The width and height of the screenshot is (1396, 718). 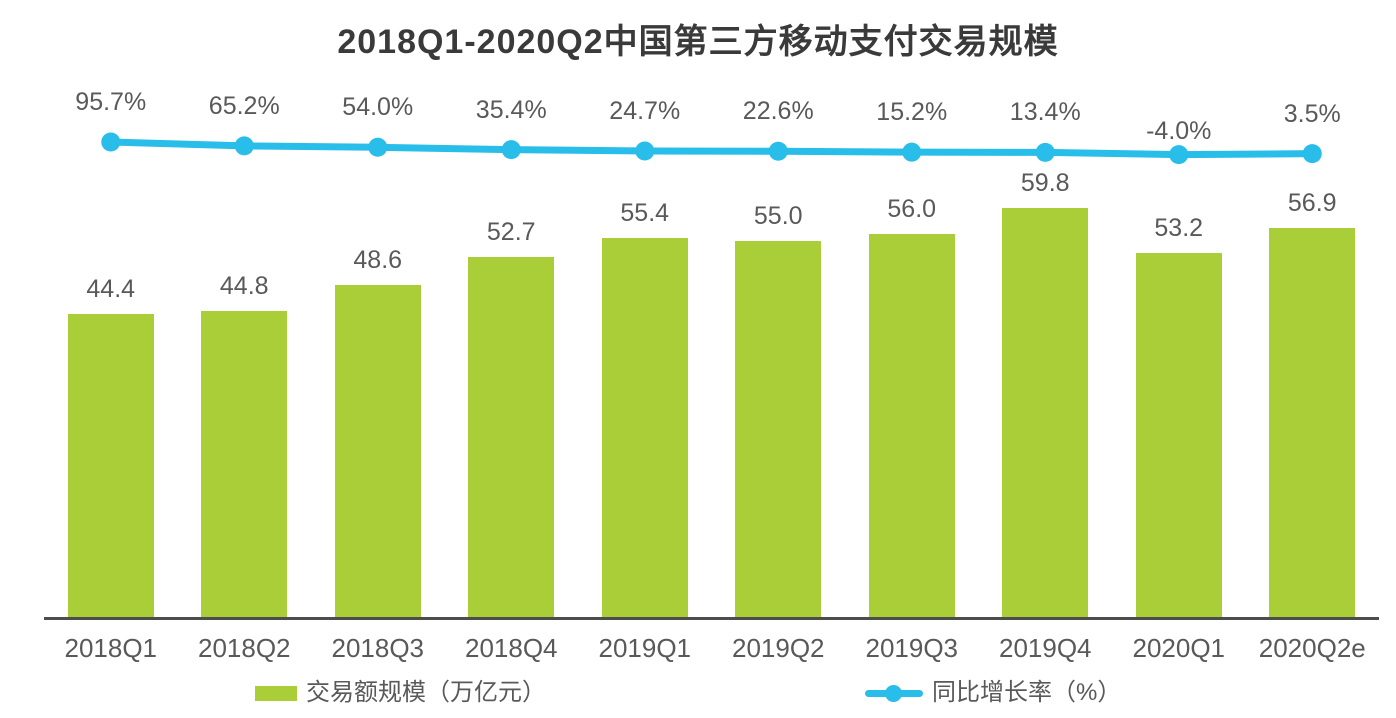 What do you see at coordinates (244, 285) in the screenshot?
I see `bar-value-label: 44.8` at bounding box center [244, 285].